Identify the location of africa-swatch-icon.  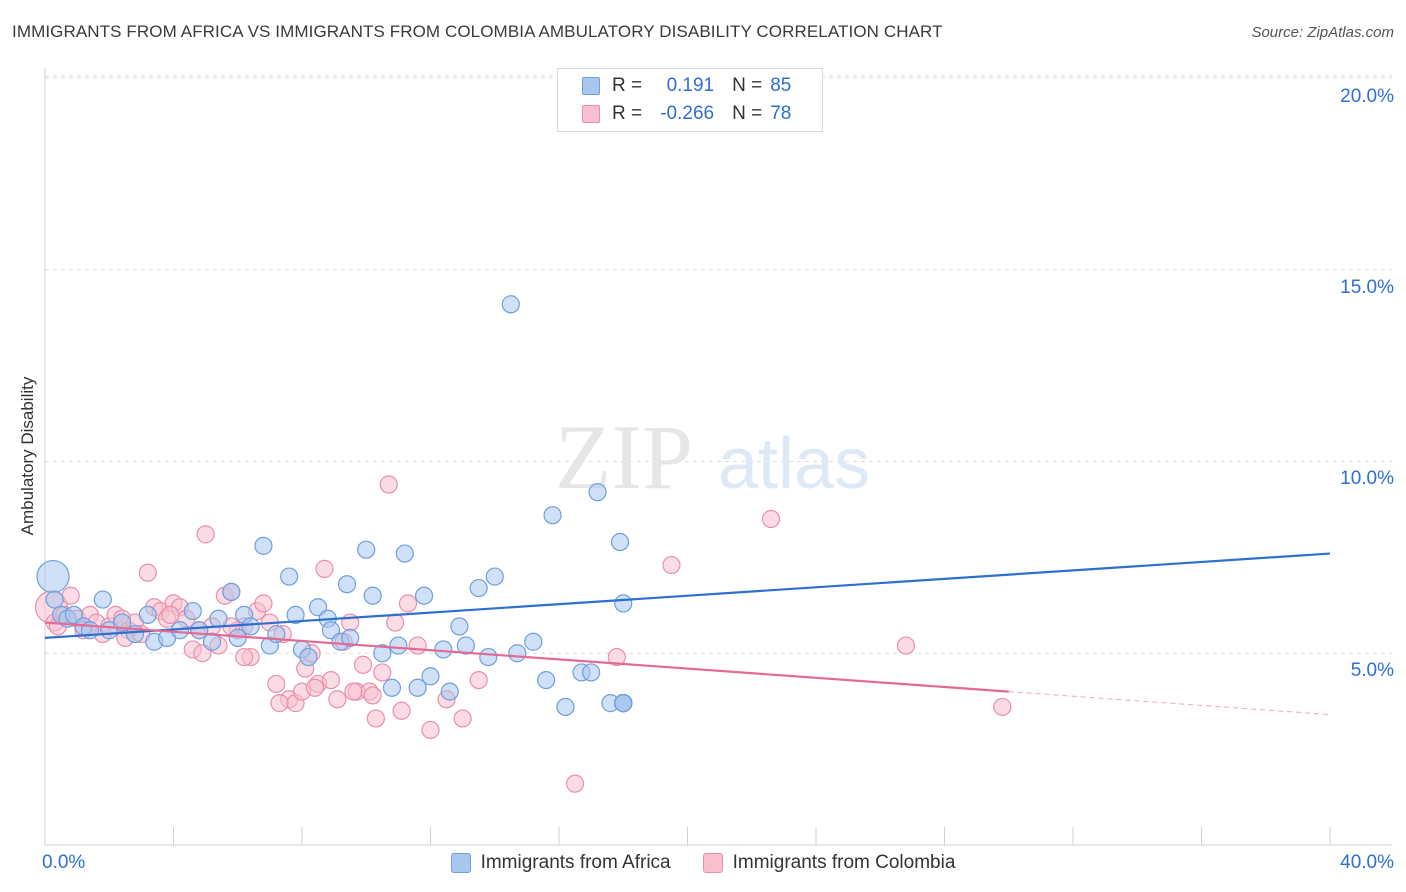
(591, 86).